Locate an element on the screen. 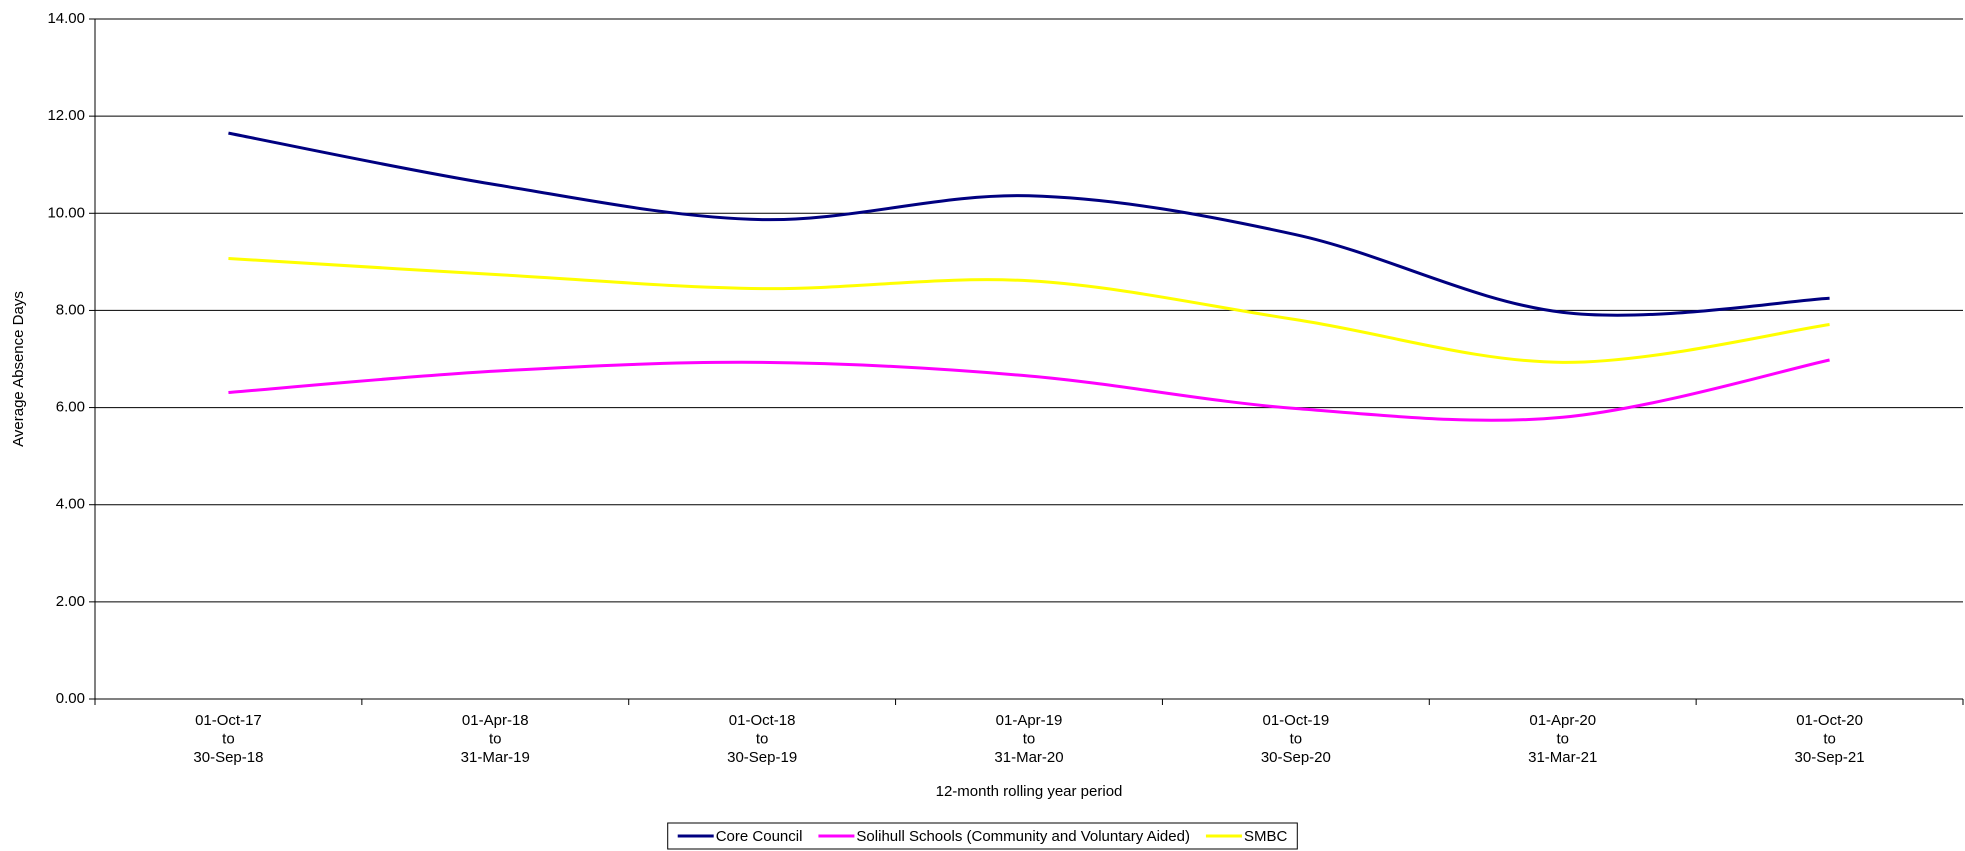 The height and width of the screenshot is (851, 1965). x-tick-label: 01-Oct-19 is located at coordinates (1296, 720).